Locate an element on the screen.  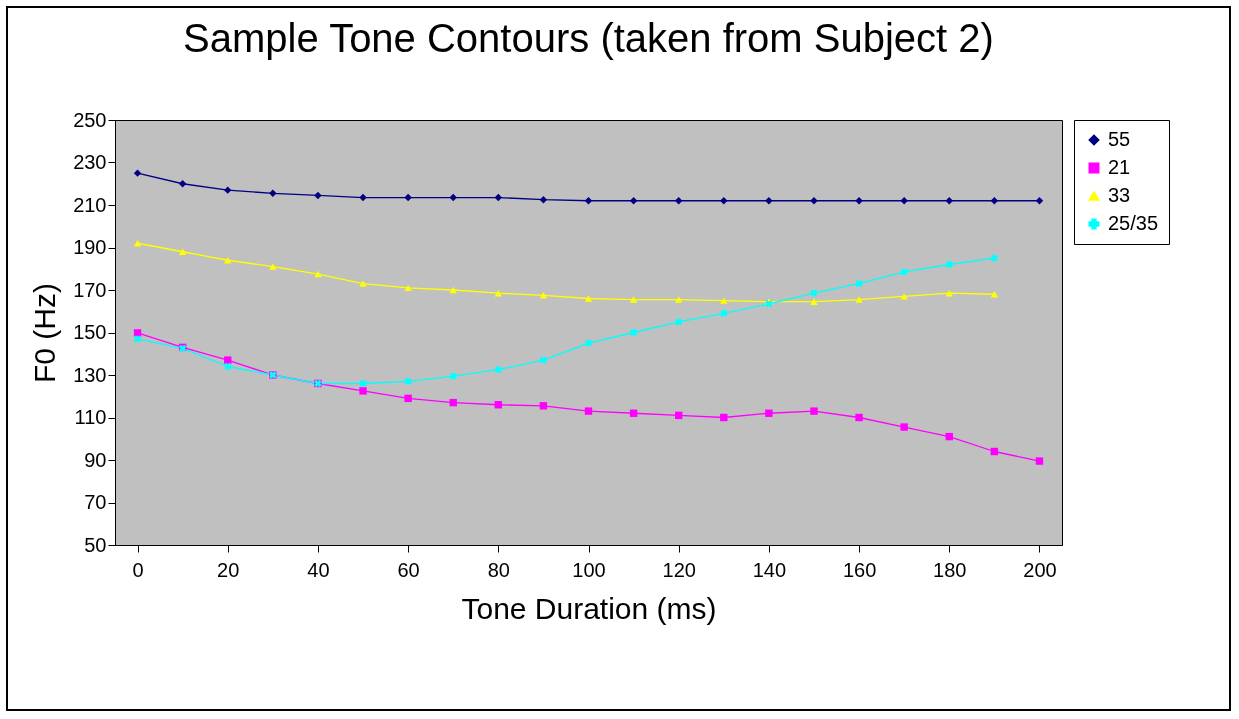
legend-label: 25/35 is located at coordinates (1133, 223).